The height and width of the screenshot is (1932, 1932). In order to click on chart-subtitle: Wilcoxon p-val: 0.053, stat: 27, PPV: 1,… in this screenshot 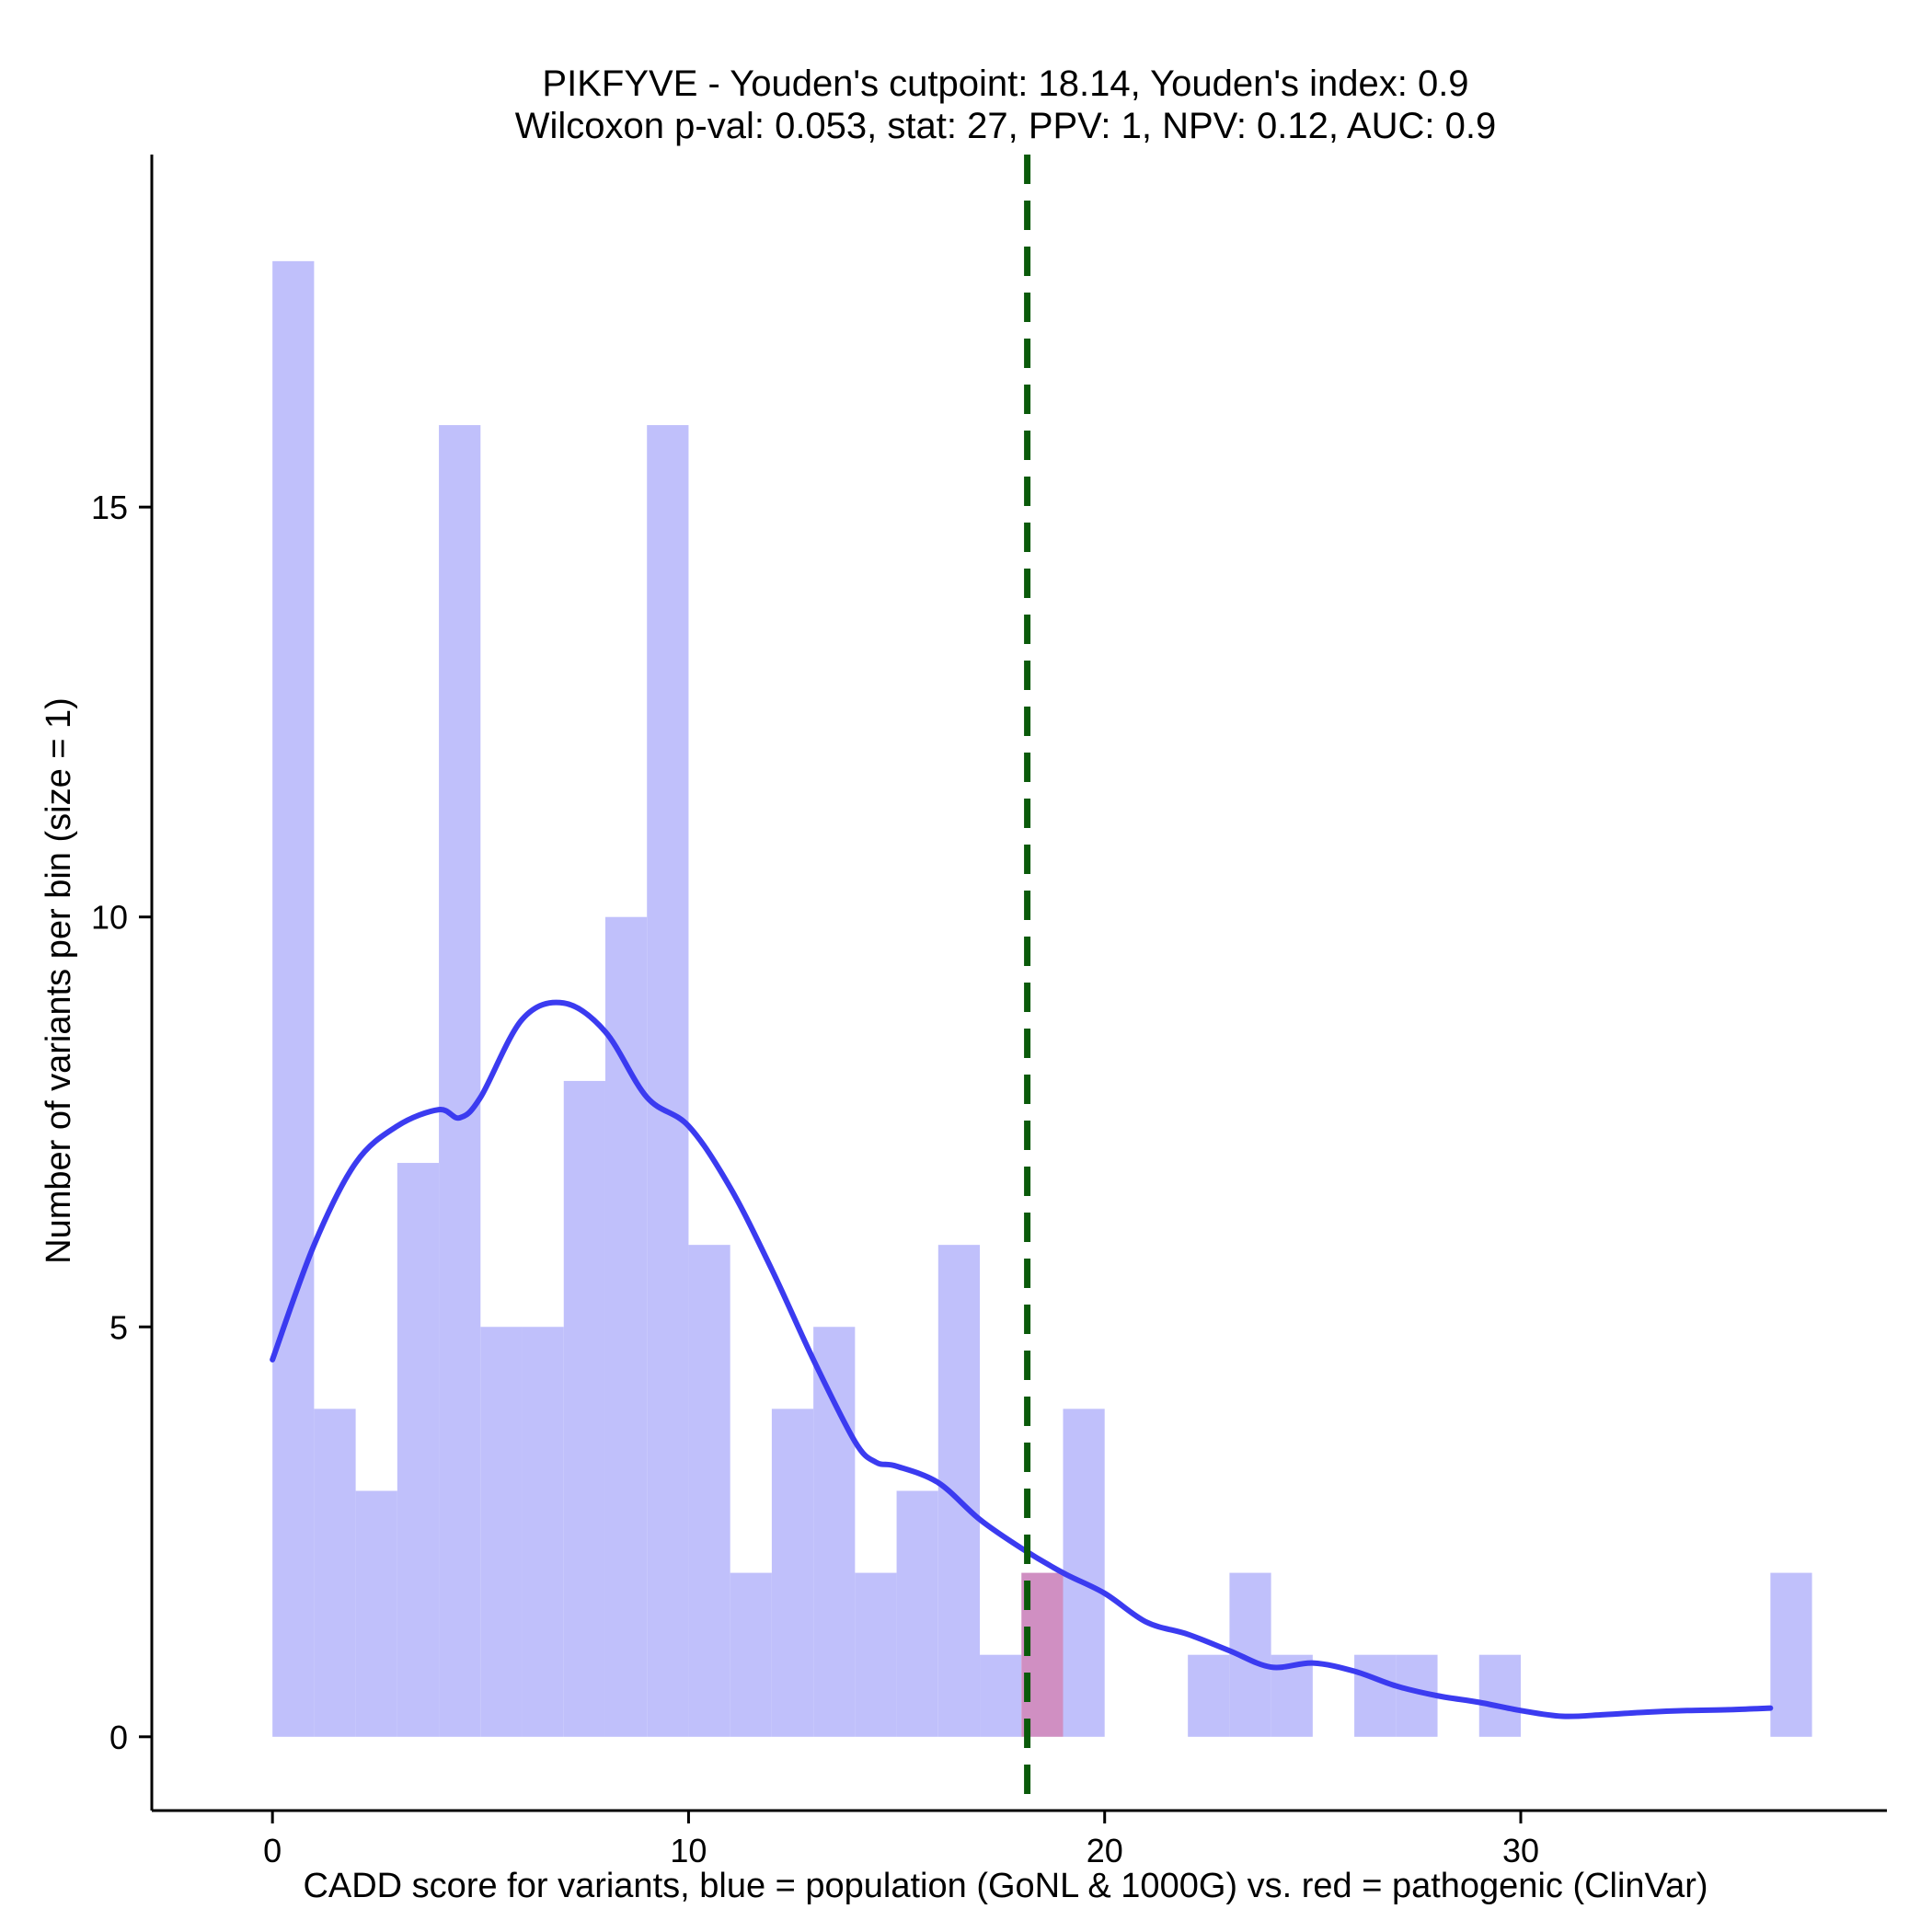, I will do `click(1005, 126)`.